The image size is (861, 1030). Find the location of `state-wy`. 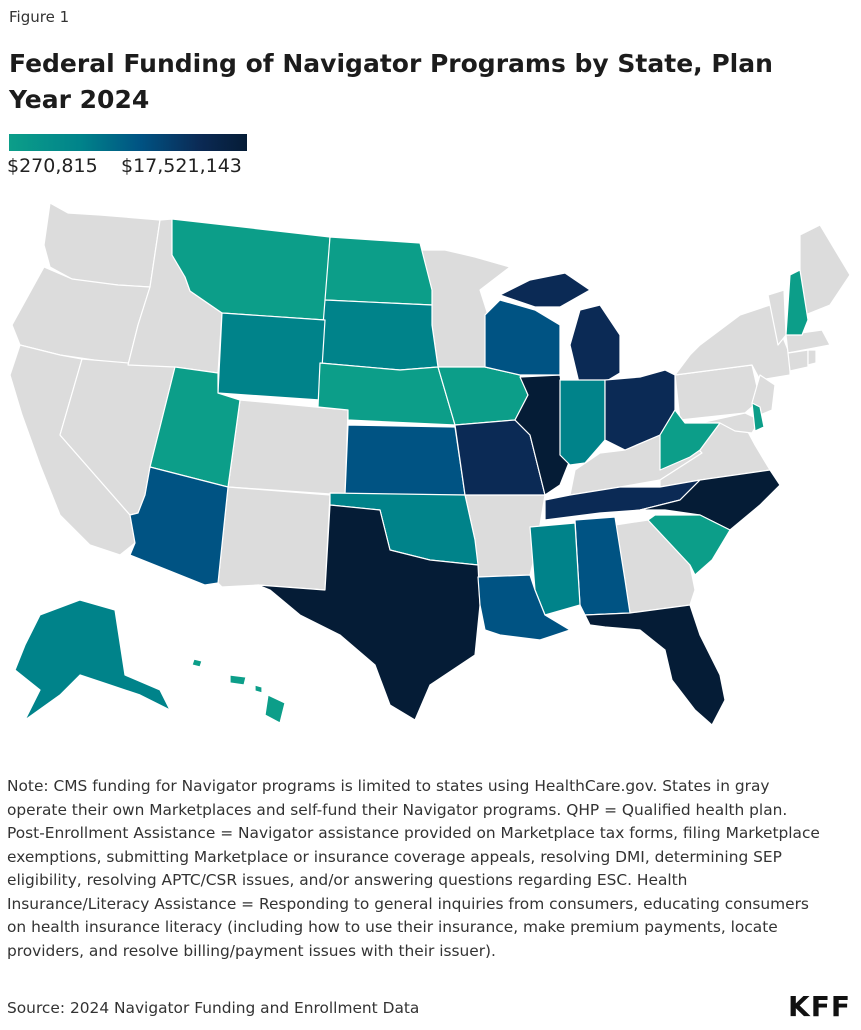

state-wy is located at coordinates (271, 356).